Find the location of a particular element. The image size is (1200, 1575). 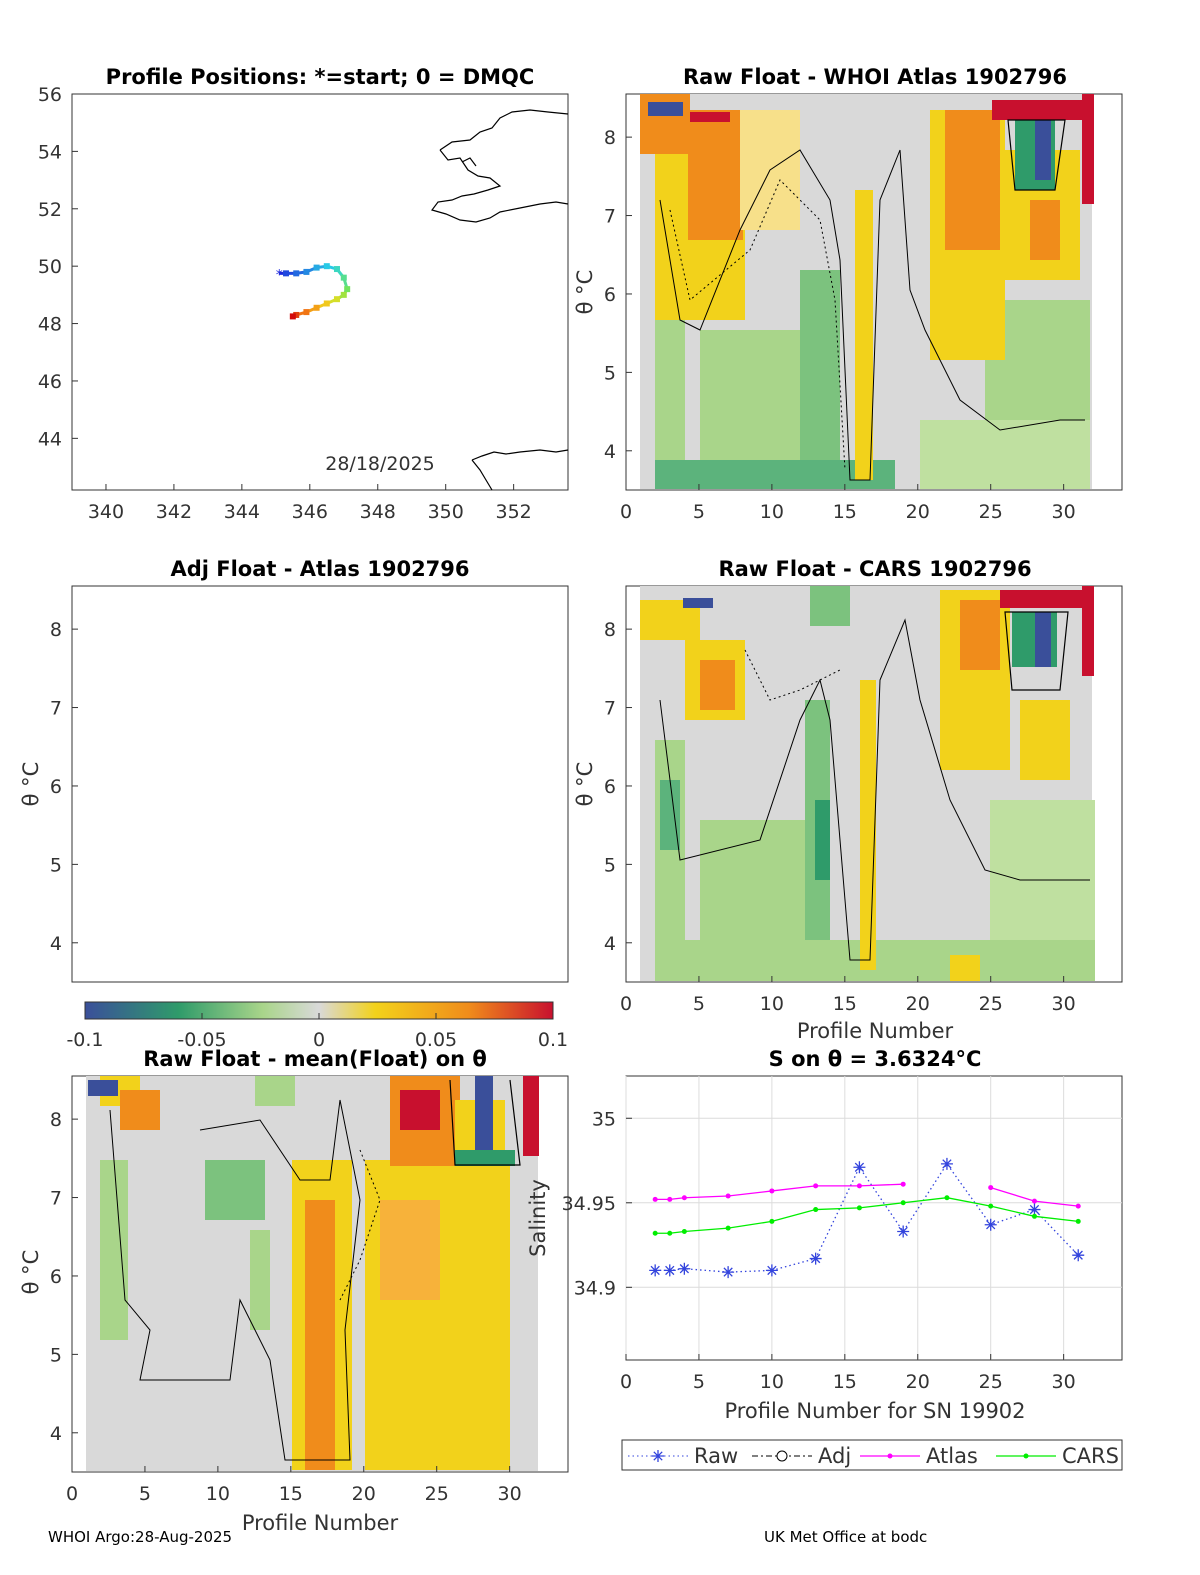

salinity-axes: 0 5 10 15 20 25 30 34.9 34.95 35 is located at coordinates (819, 1250).